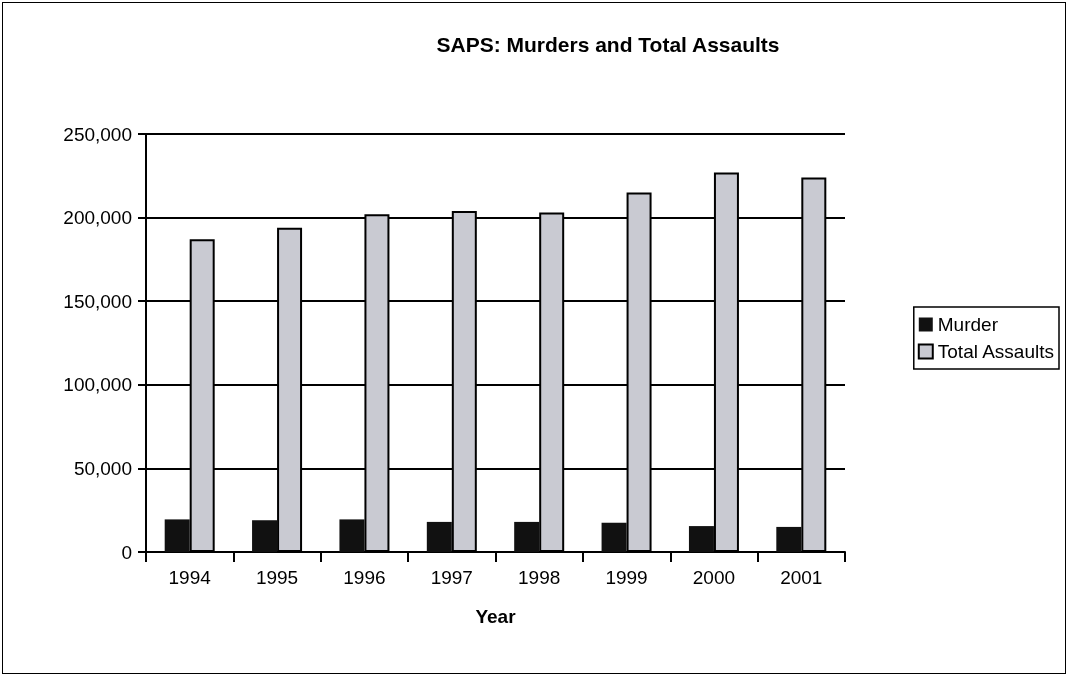 This screenshot has width=1072, height=678. What do you see at coordinates (102, 468) in the screenshot?
I see `y-tick-label: 50,000` at bounding box center [102, 468].